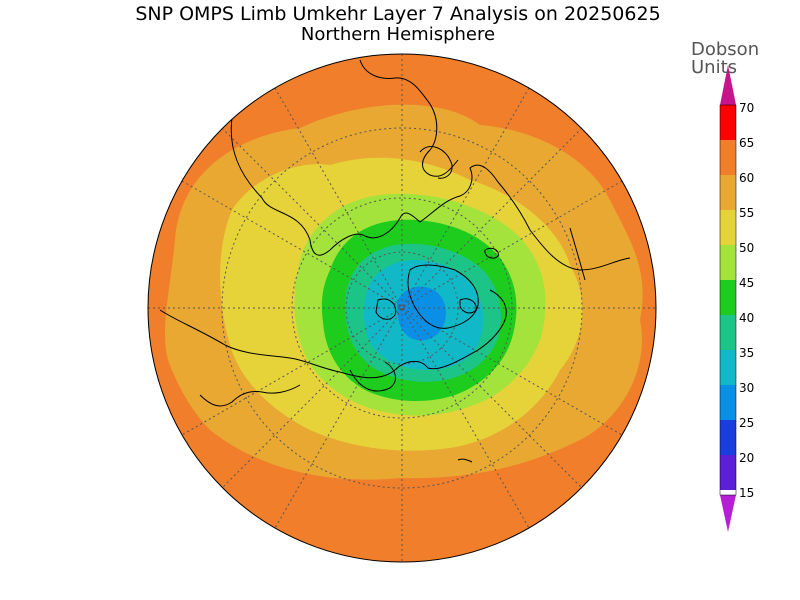  I want to click on colorbar-tick-label: 70, so click(747, 108).